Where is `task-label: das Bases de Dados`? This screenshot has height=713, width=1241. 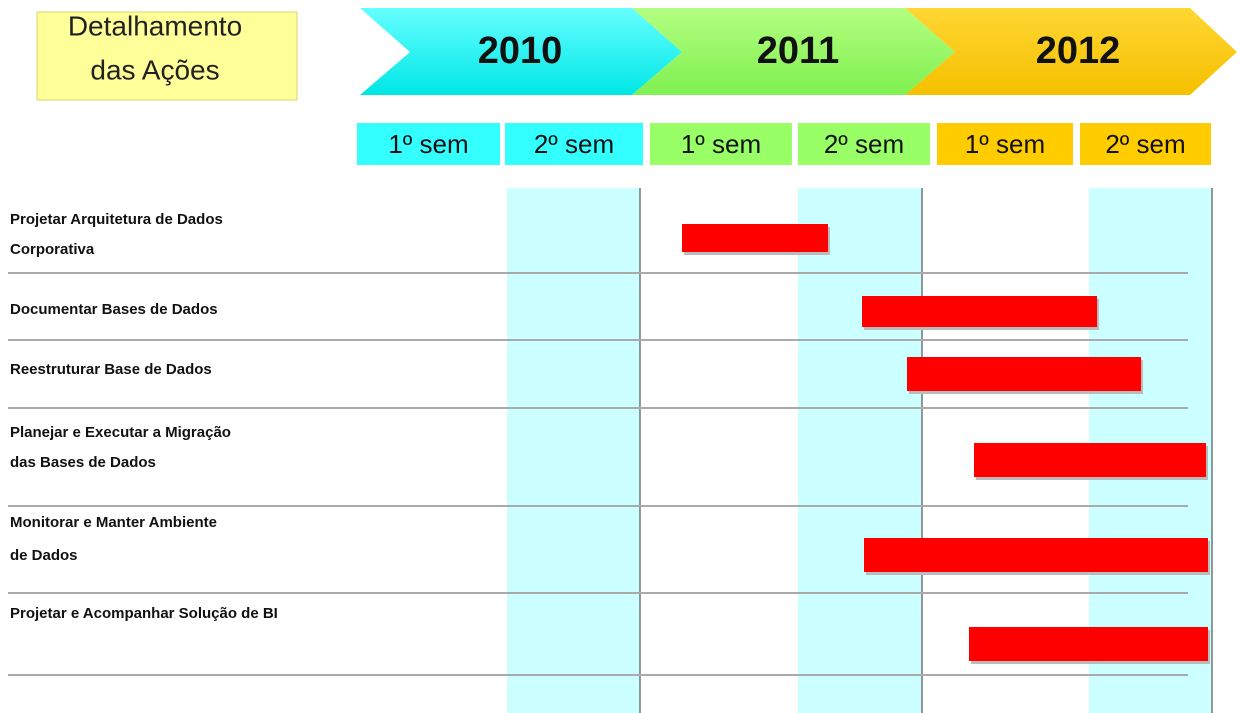 task-label: das Bases de Dados is located at coordinates (83, 462).